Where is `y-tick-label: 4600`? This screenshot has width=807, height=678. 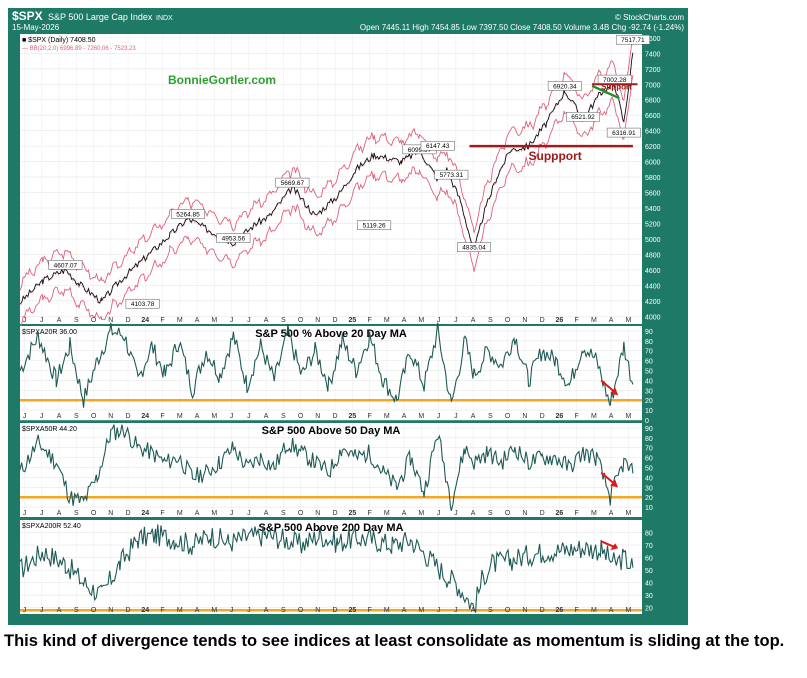 y-tick-label: 4600 is located at coordinates (653, 271).